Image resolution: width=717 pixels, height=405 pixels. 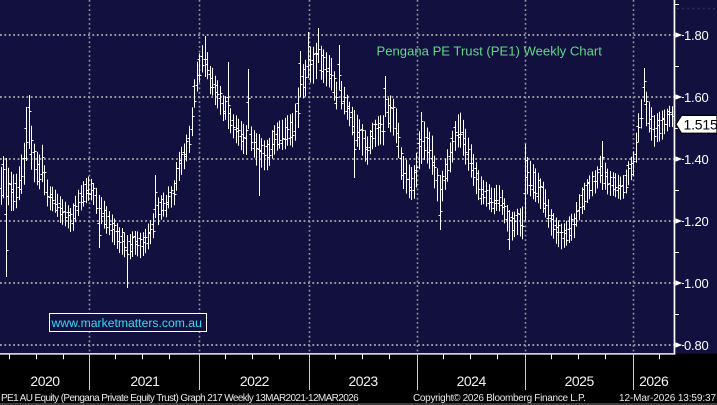 I want to click on svg-text: 2020, so click(x=45, y=381).